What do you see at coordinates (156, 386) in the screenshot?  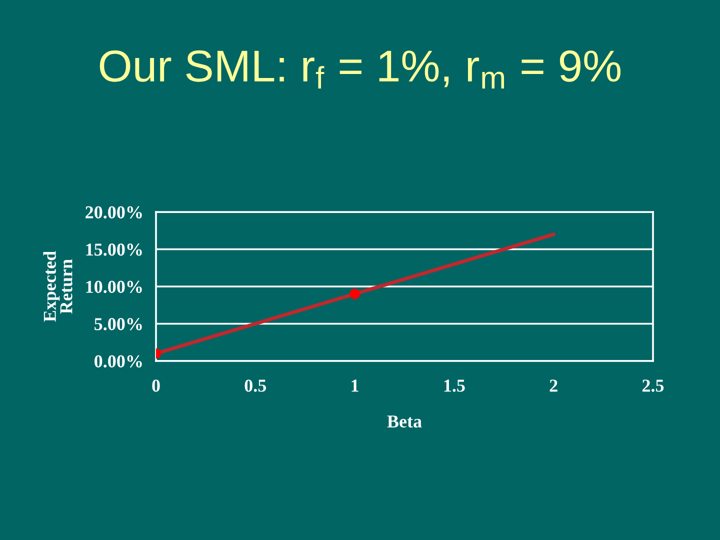 I see `x-tick-label: 0` at bounding box center [156, 386].